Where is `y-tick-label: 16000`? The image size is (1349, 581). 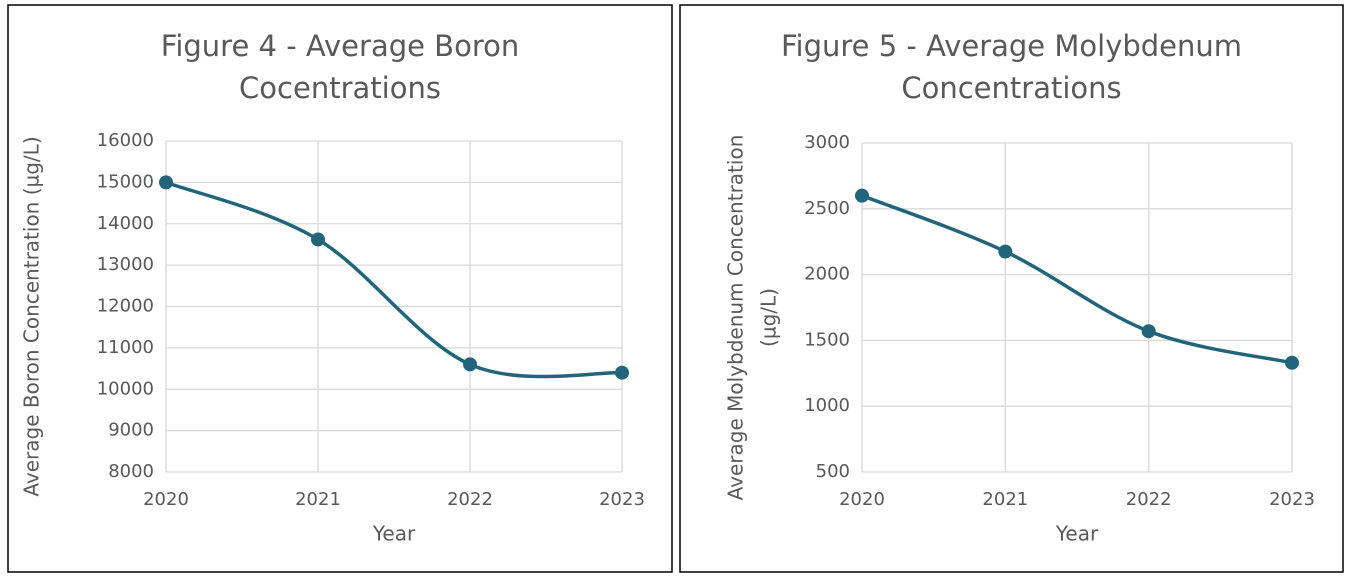
y-tick-label: 16000 is located at coordinates (125, 140).